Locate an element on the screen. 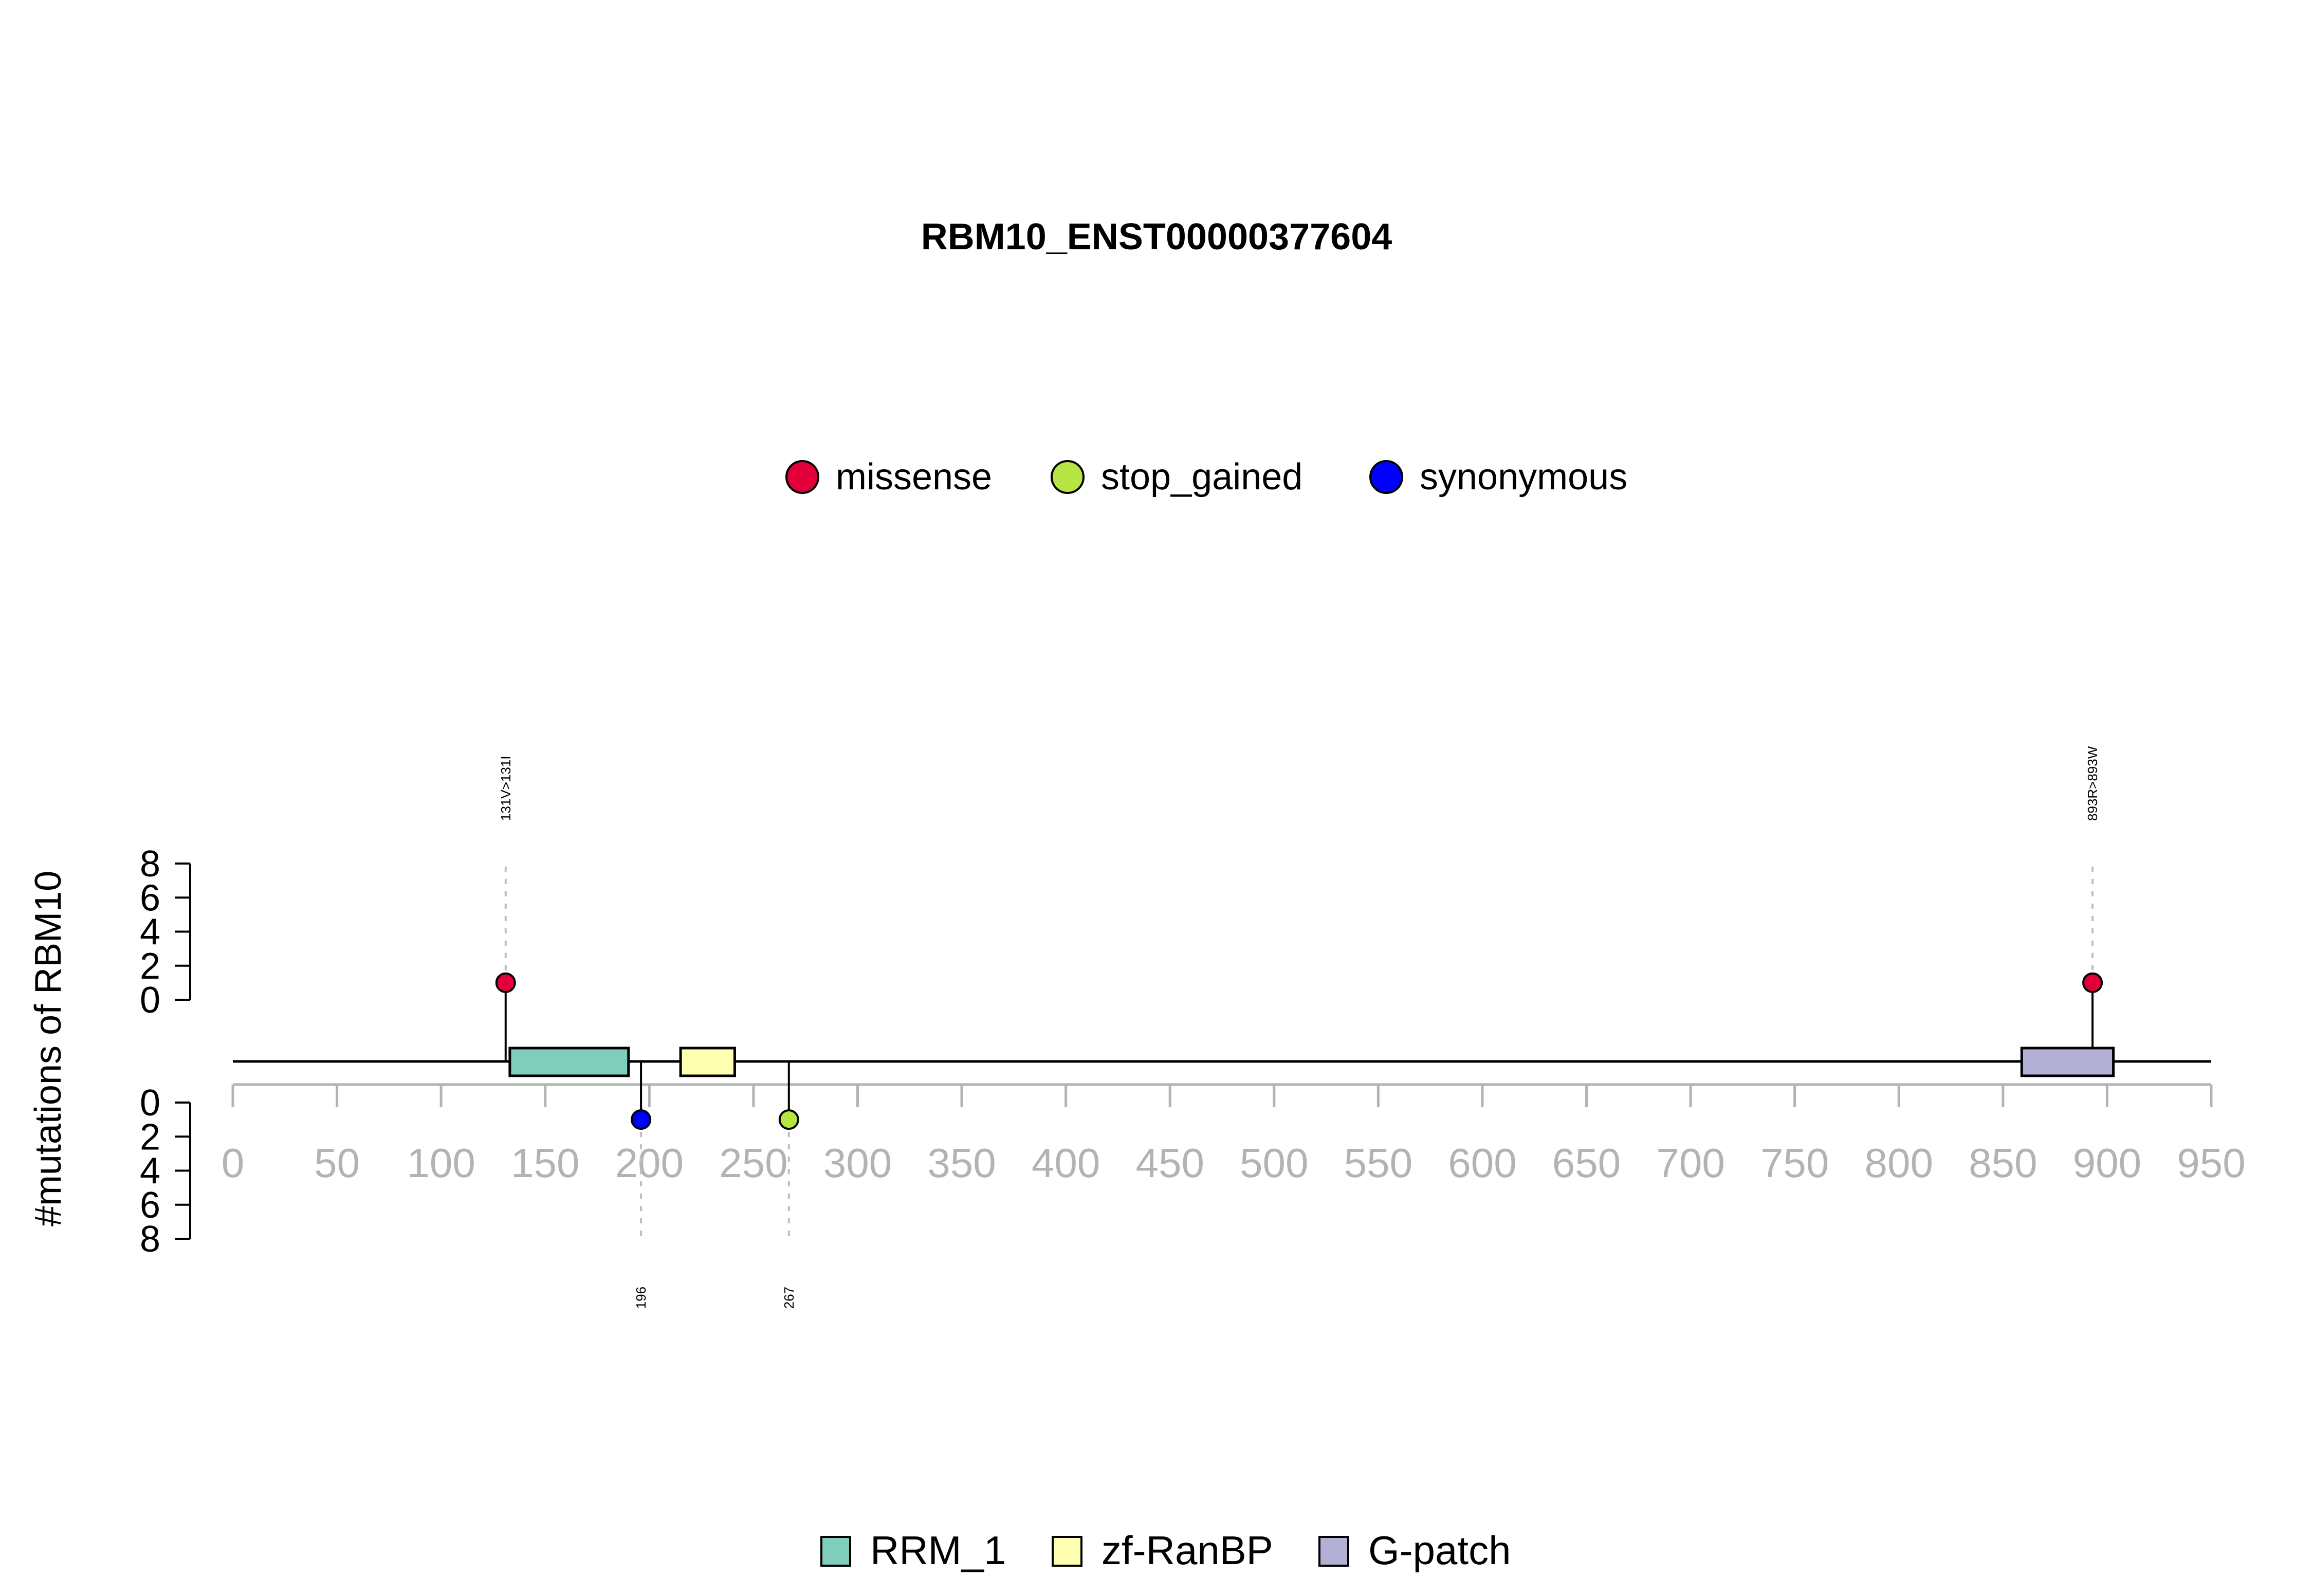  mutation-legend: missense stop_gained synonymous is located at coordinates (1206, 477).